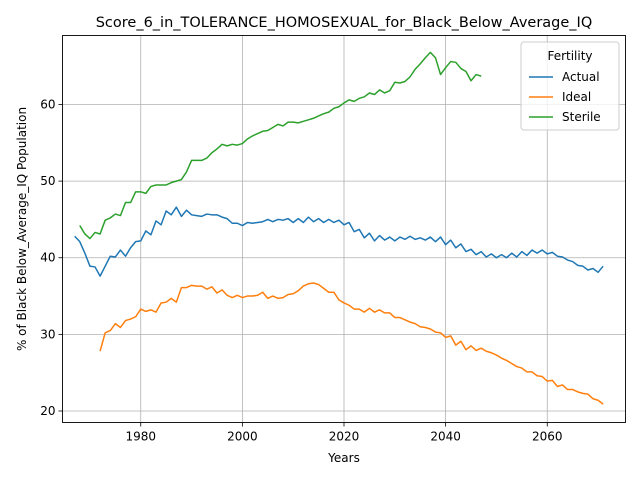 This screenshot has width=640, height=485. Describe the element at coordinates (344, 437) in the screenshot. I see `x-tick-label: 2020` at that location.